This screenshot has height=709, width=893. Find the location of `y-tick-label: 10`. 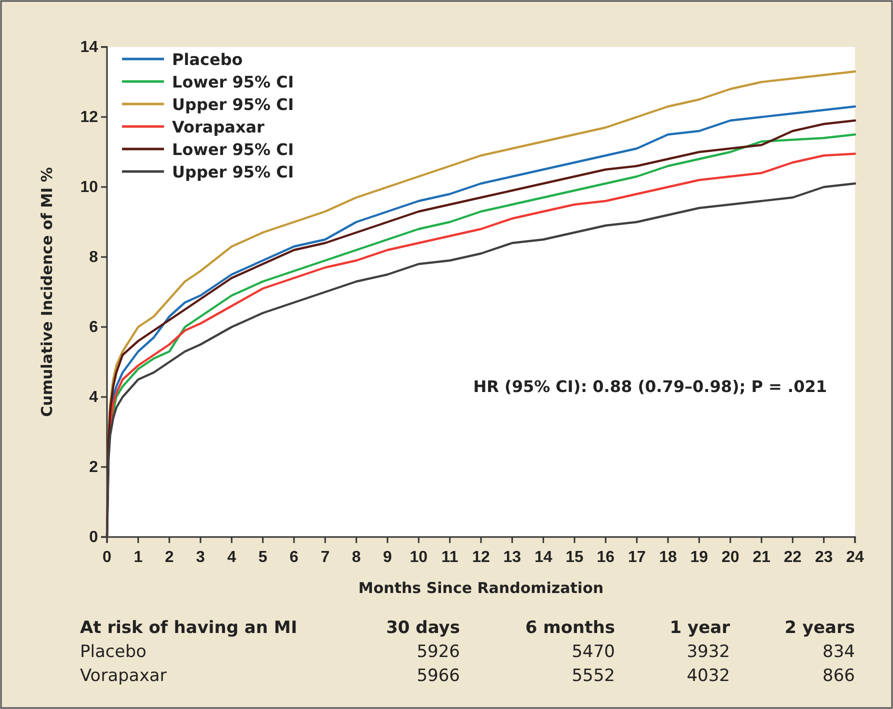

y-tick-label: 10 is located at coordinates (89, 187).